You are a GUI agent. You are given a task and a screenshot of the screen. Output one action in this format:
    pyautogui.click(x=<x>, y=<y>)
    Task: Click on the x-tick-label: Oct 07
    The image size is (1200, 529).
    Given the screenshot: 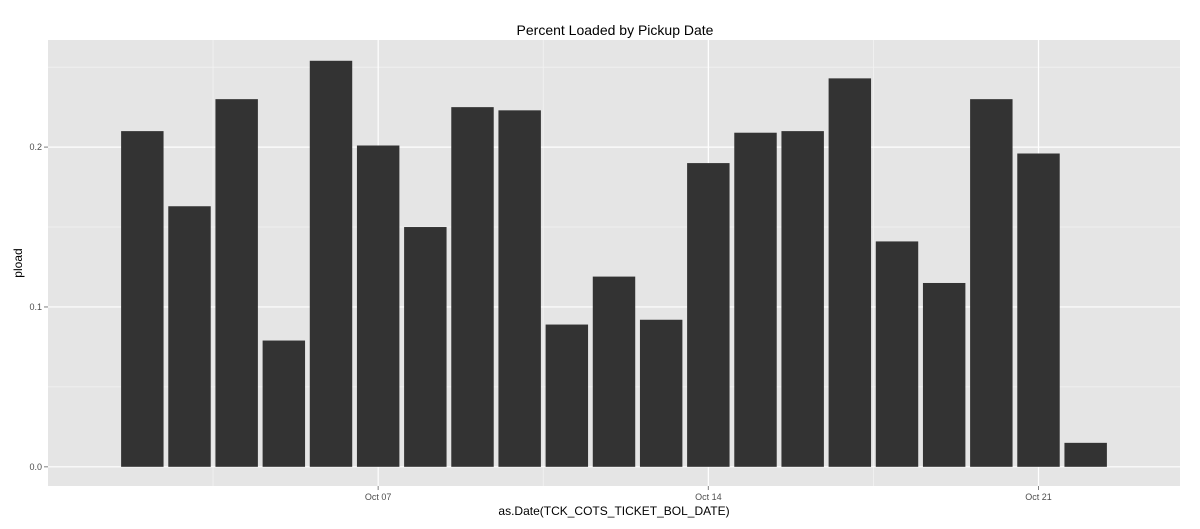 What is the action you would take?
    pyautogui.click(x=378, y=497)
    